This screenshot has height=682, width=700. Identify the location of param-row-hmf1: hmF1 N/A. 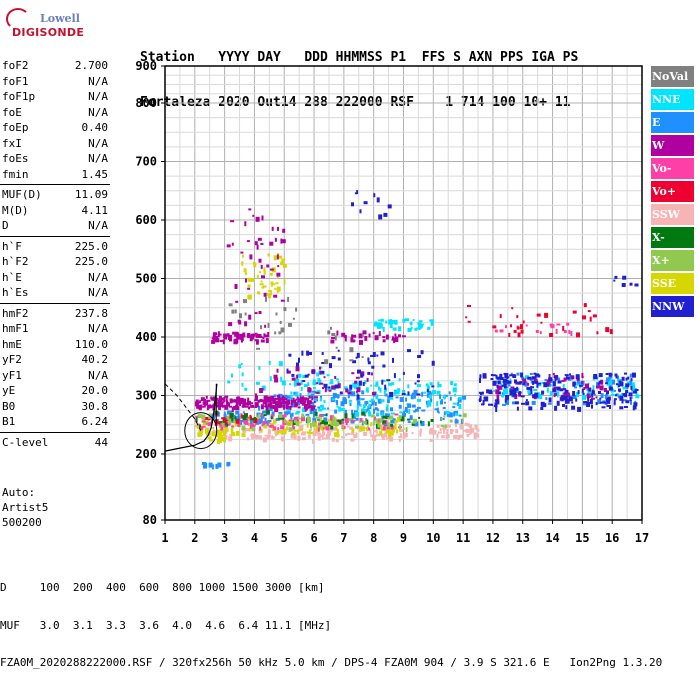
(56, 329).